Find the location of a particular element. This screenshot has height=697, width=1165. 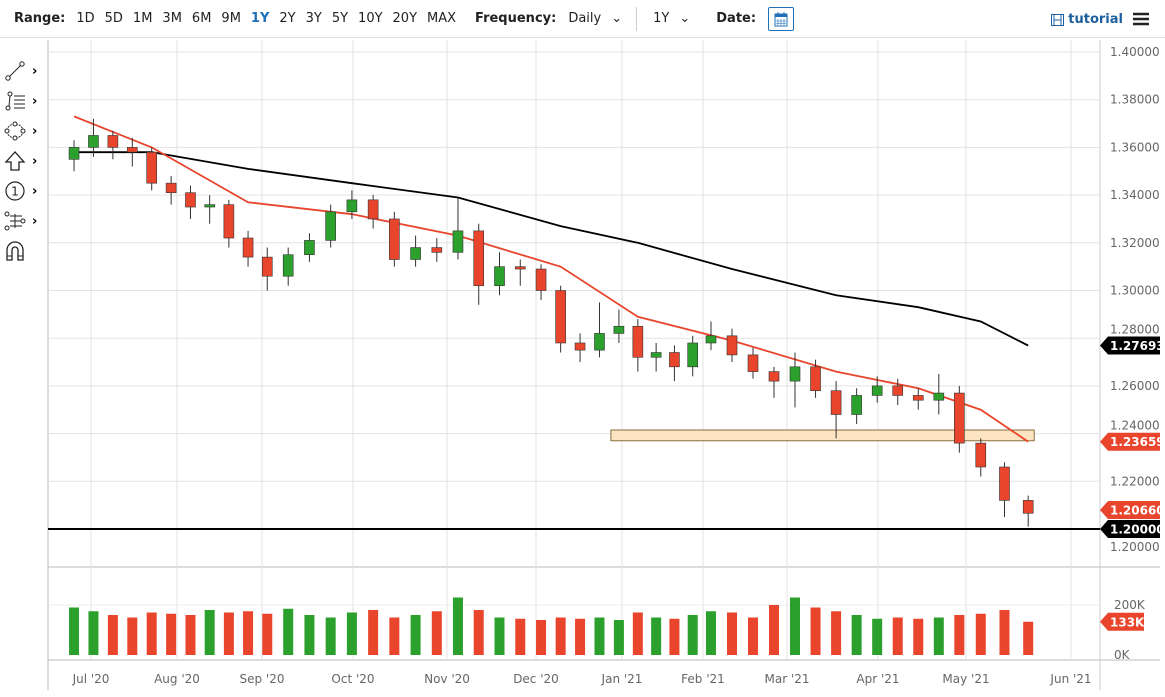

line-tool-icon is located at coordinates (15, 71).